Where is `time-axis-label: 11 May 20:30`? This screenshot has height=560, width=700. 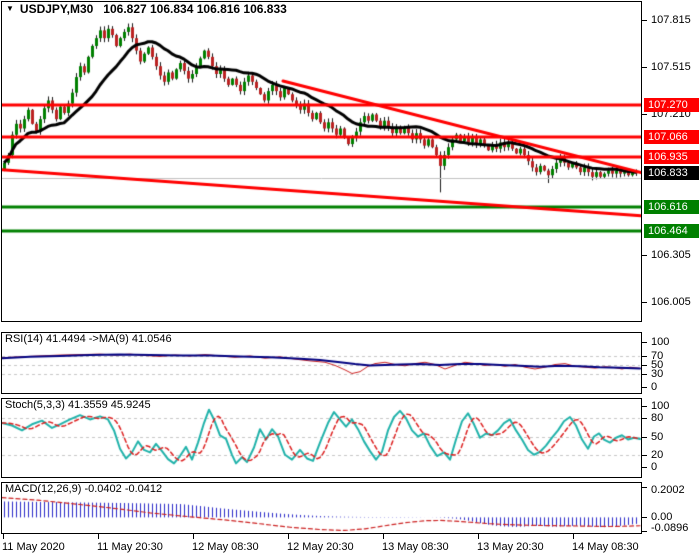 time-axis-label: 11 May 20:30 is located at coordinates (130, 547).